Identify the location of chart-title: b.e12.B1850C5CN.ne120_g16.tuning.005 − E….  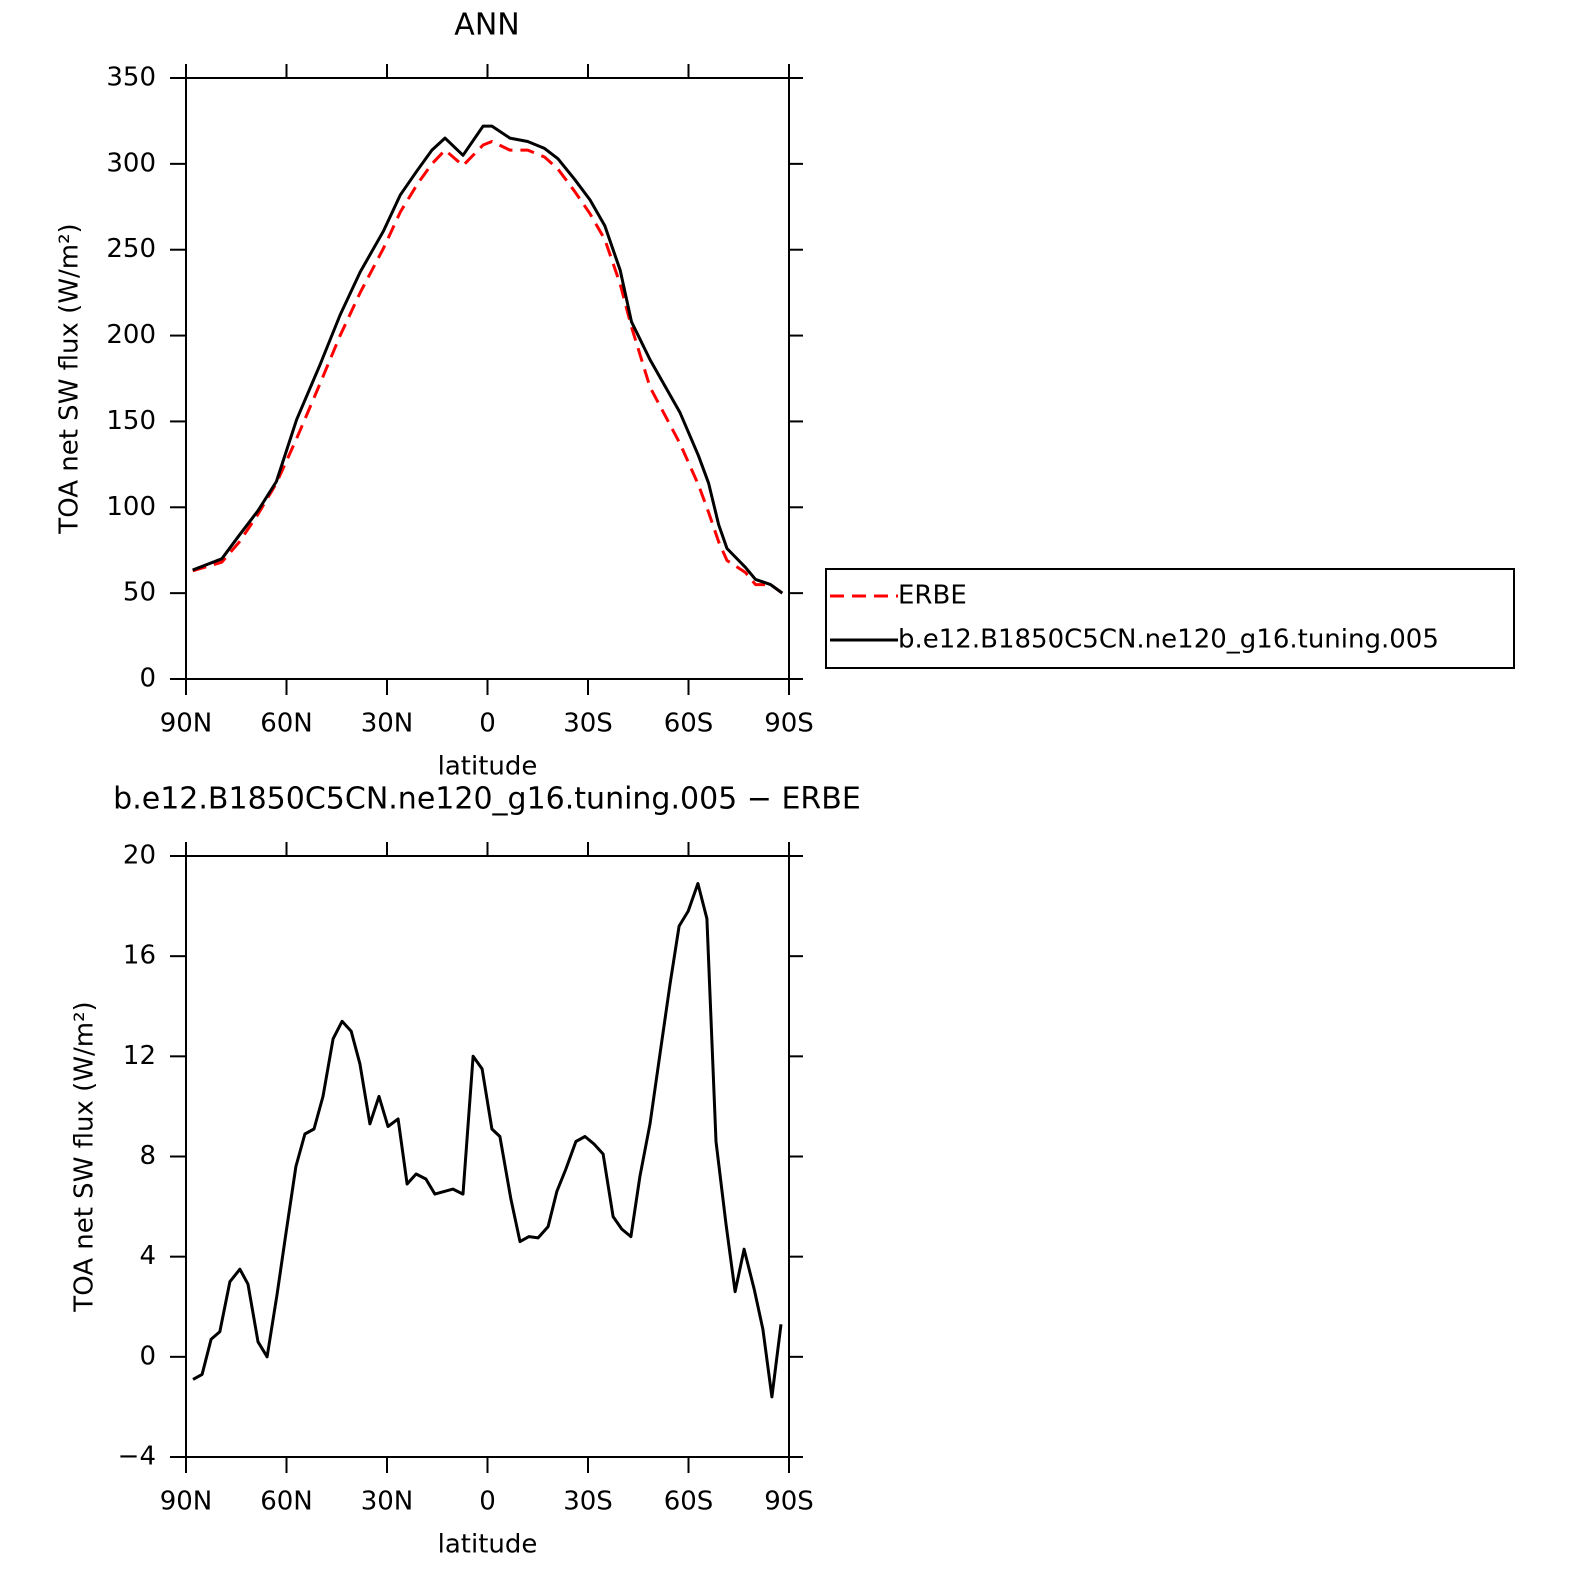
(487, 799).